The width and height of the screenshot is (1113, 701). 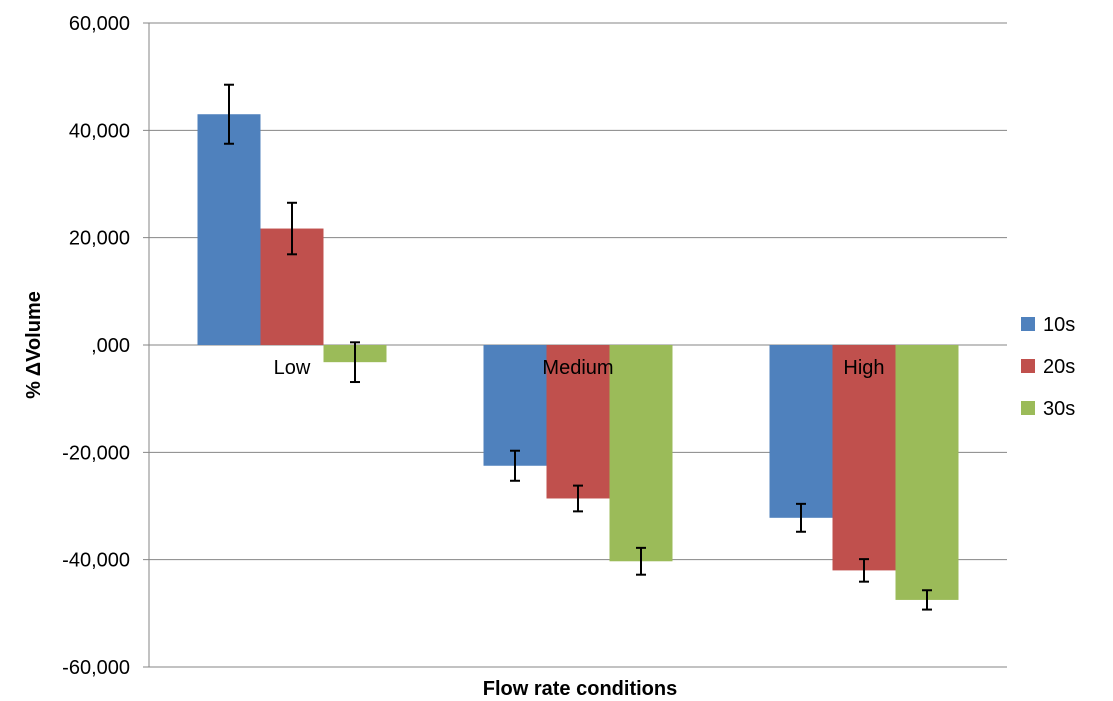 I want to click on bar-20s-medium, so click(x=578, y=422).